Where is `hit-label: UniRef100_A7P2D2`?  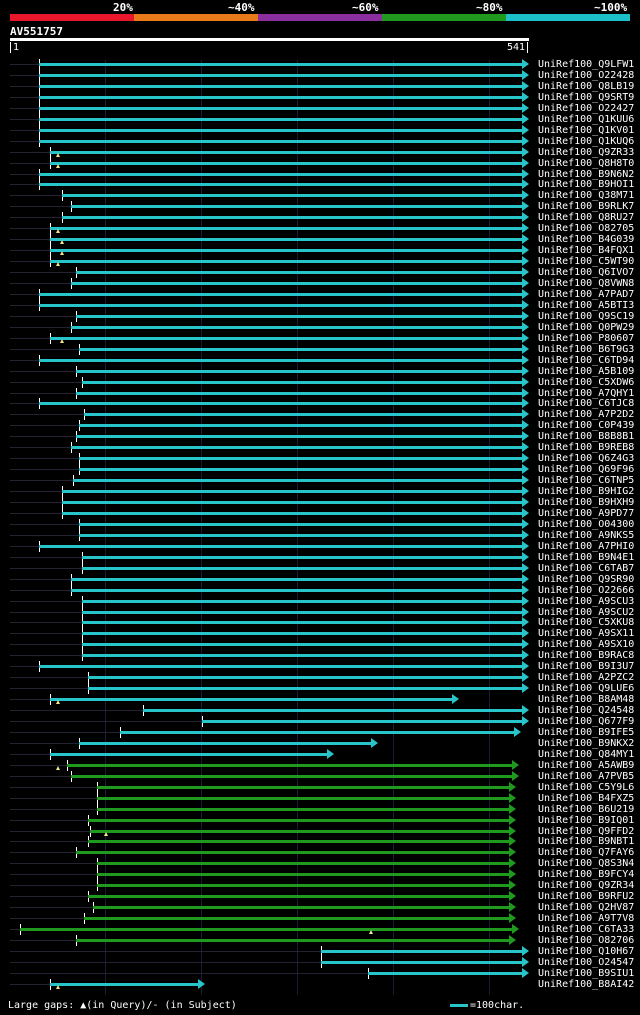 hit-label: UniRef100_A7P2D2 is located at coordinates (586, 415).